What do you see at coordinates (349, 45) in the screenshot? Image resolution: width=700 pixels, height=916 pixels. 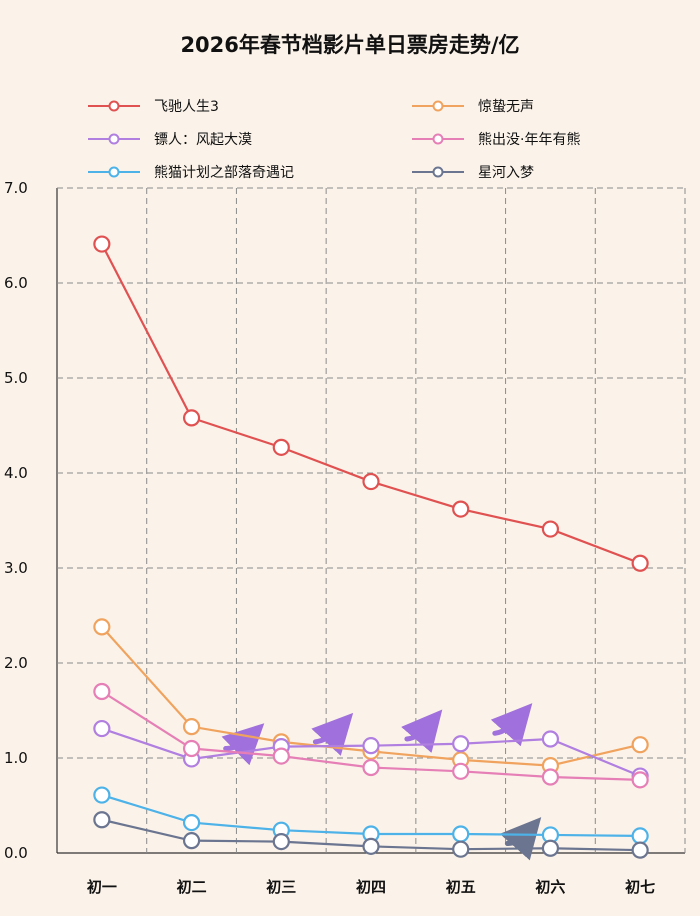 I see `chart-title: 2026年春节档影片单日票房走势/亿` at bounding box center [349, 45].